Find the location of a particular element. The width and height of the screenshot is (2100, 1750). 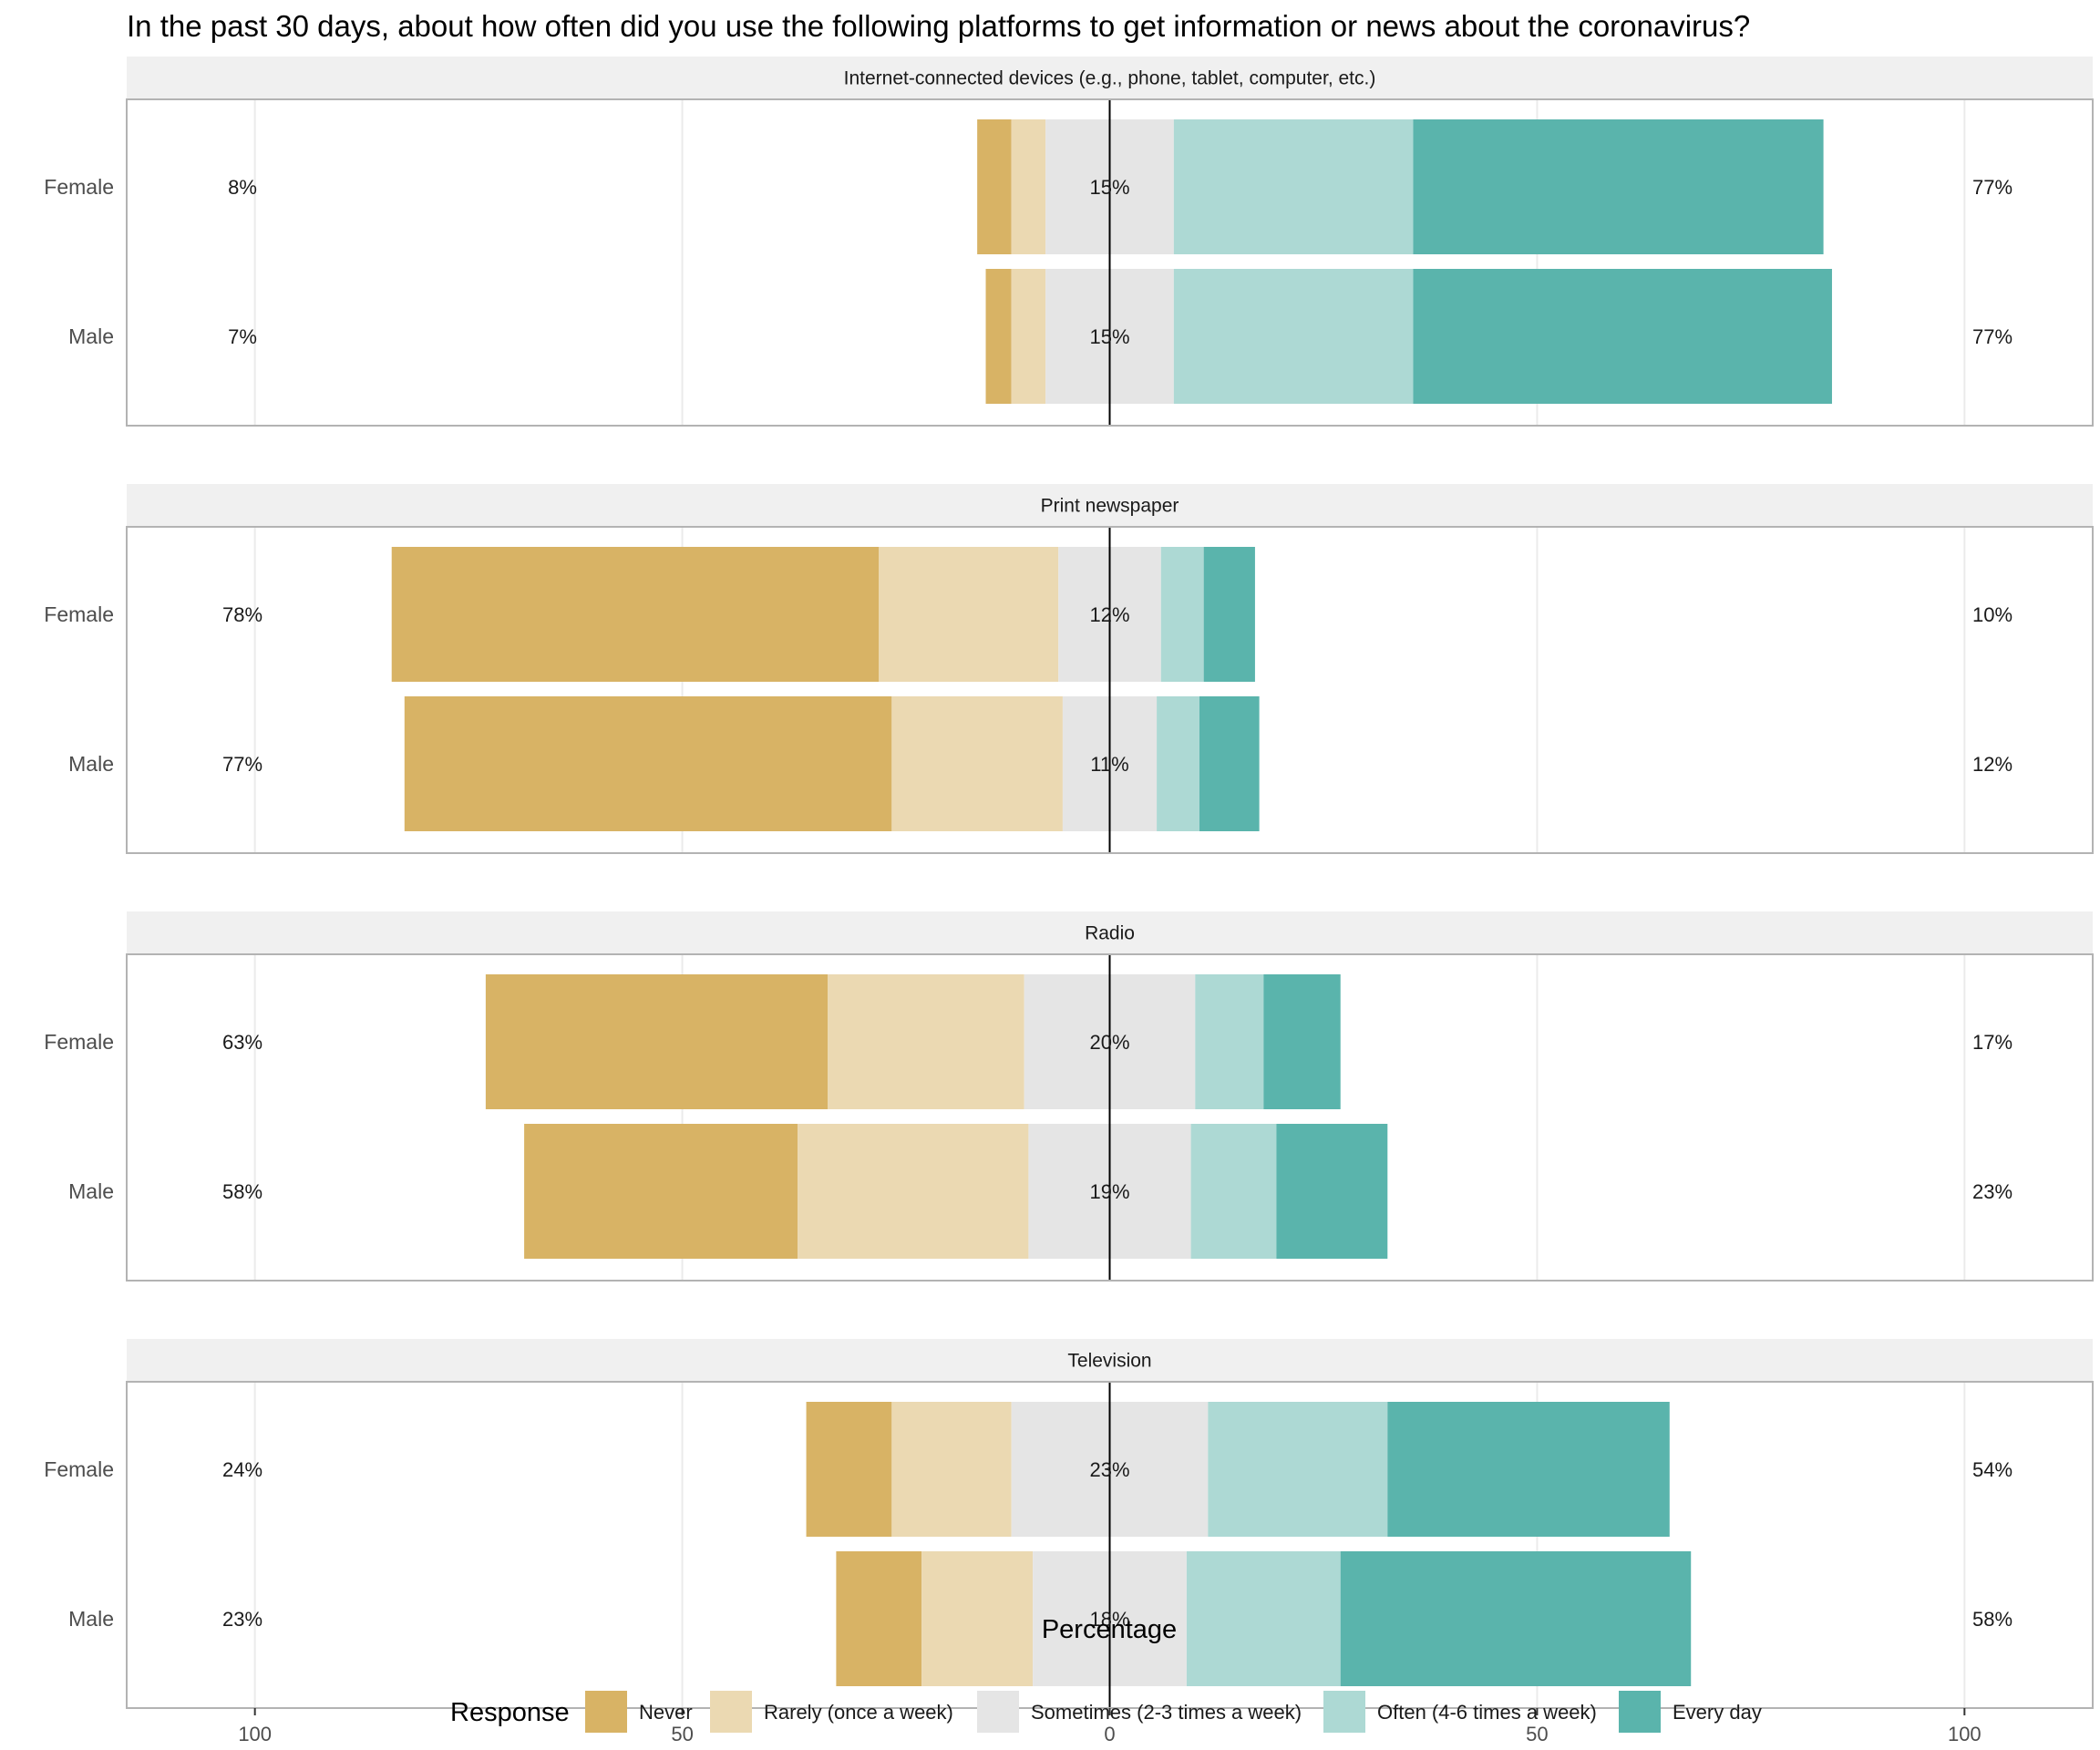

high-percent-label: 58% is located at coordinates (1992, 1619).